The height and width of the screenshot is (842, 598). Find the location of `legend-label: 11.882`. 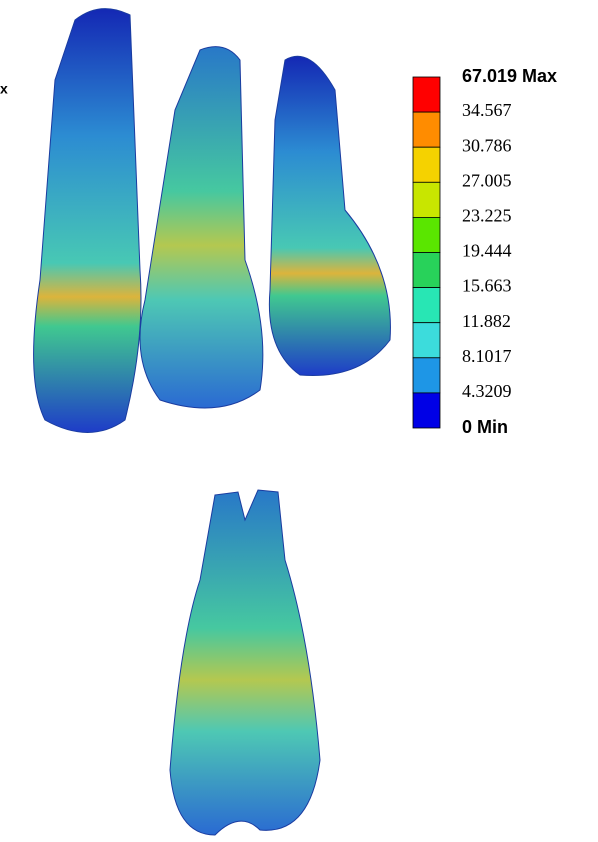

legend-label: 11.882 is located at coordinates (486, 321).